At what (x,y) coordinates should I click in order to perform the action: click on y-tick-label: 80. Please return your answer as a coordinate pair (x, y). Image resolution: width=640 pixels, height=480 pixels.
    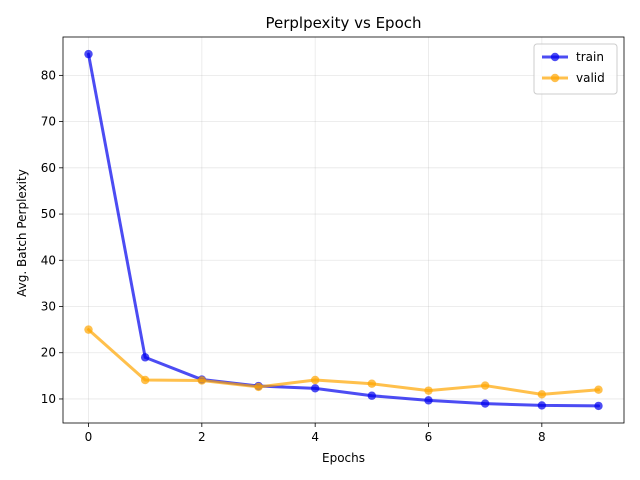
    Looking at the image, I should click on (48, 75).